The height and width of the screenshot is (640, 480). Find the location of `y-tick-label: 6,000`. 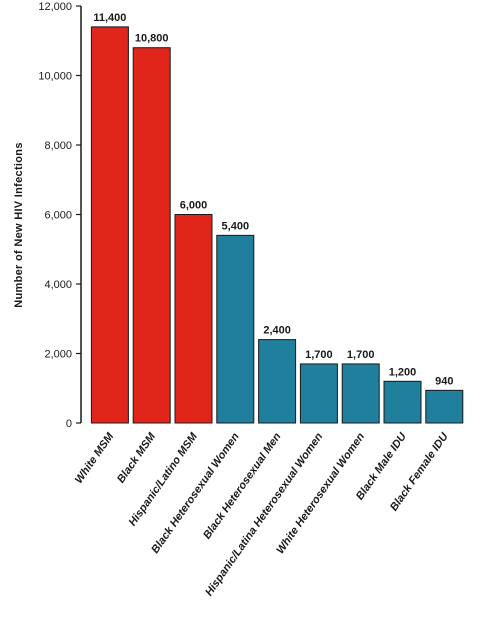

y-tick-label: 6,000 is located at coordinates (58, 216).